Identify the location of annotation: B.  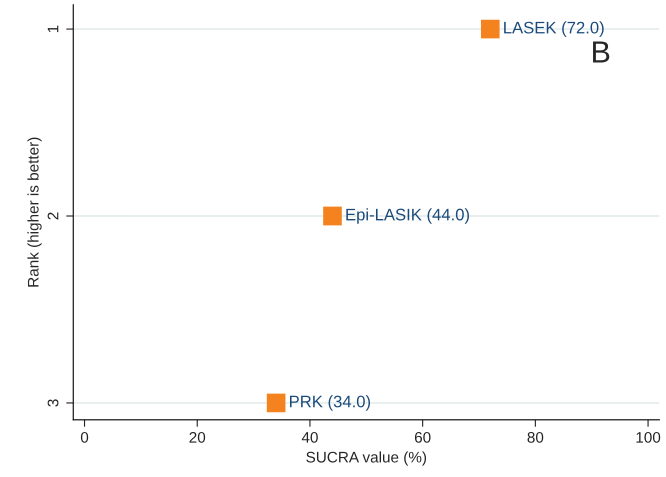
(601, 51).